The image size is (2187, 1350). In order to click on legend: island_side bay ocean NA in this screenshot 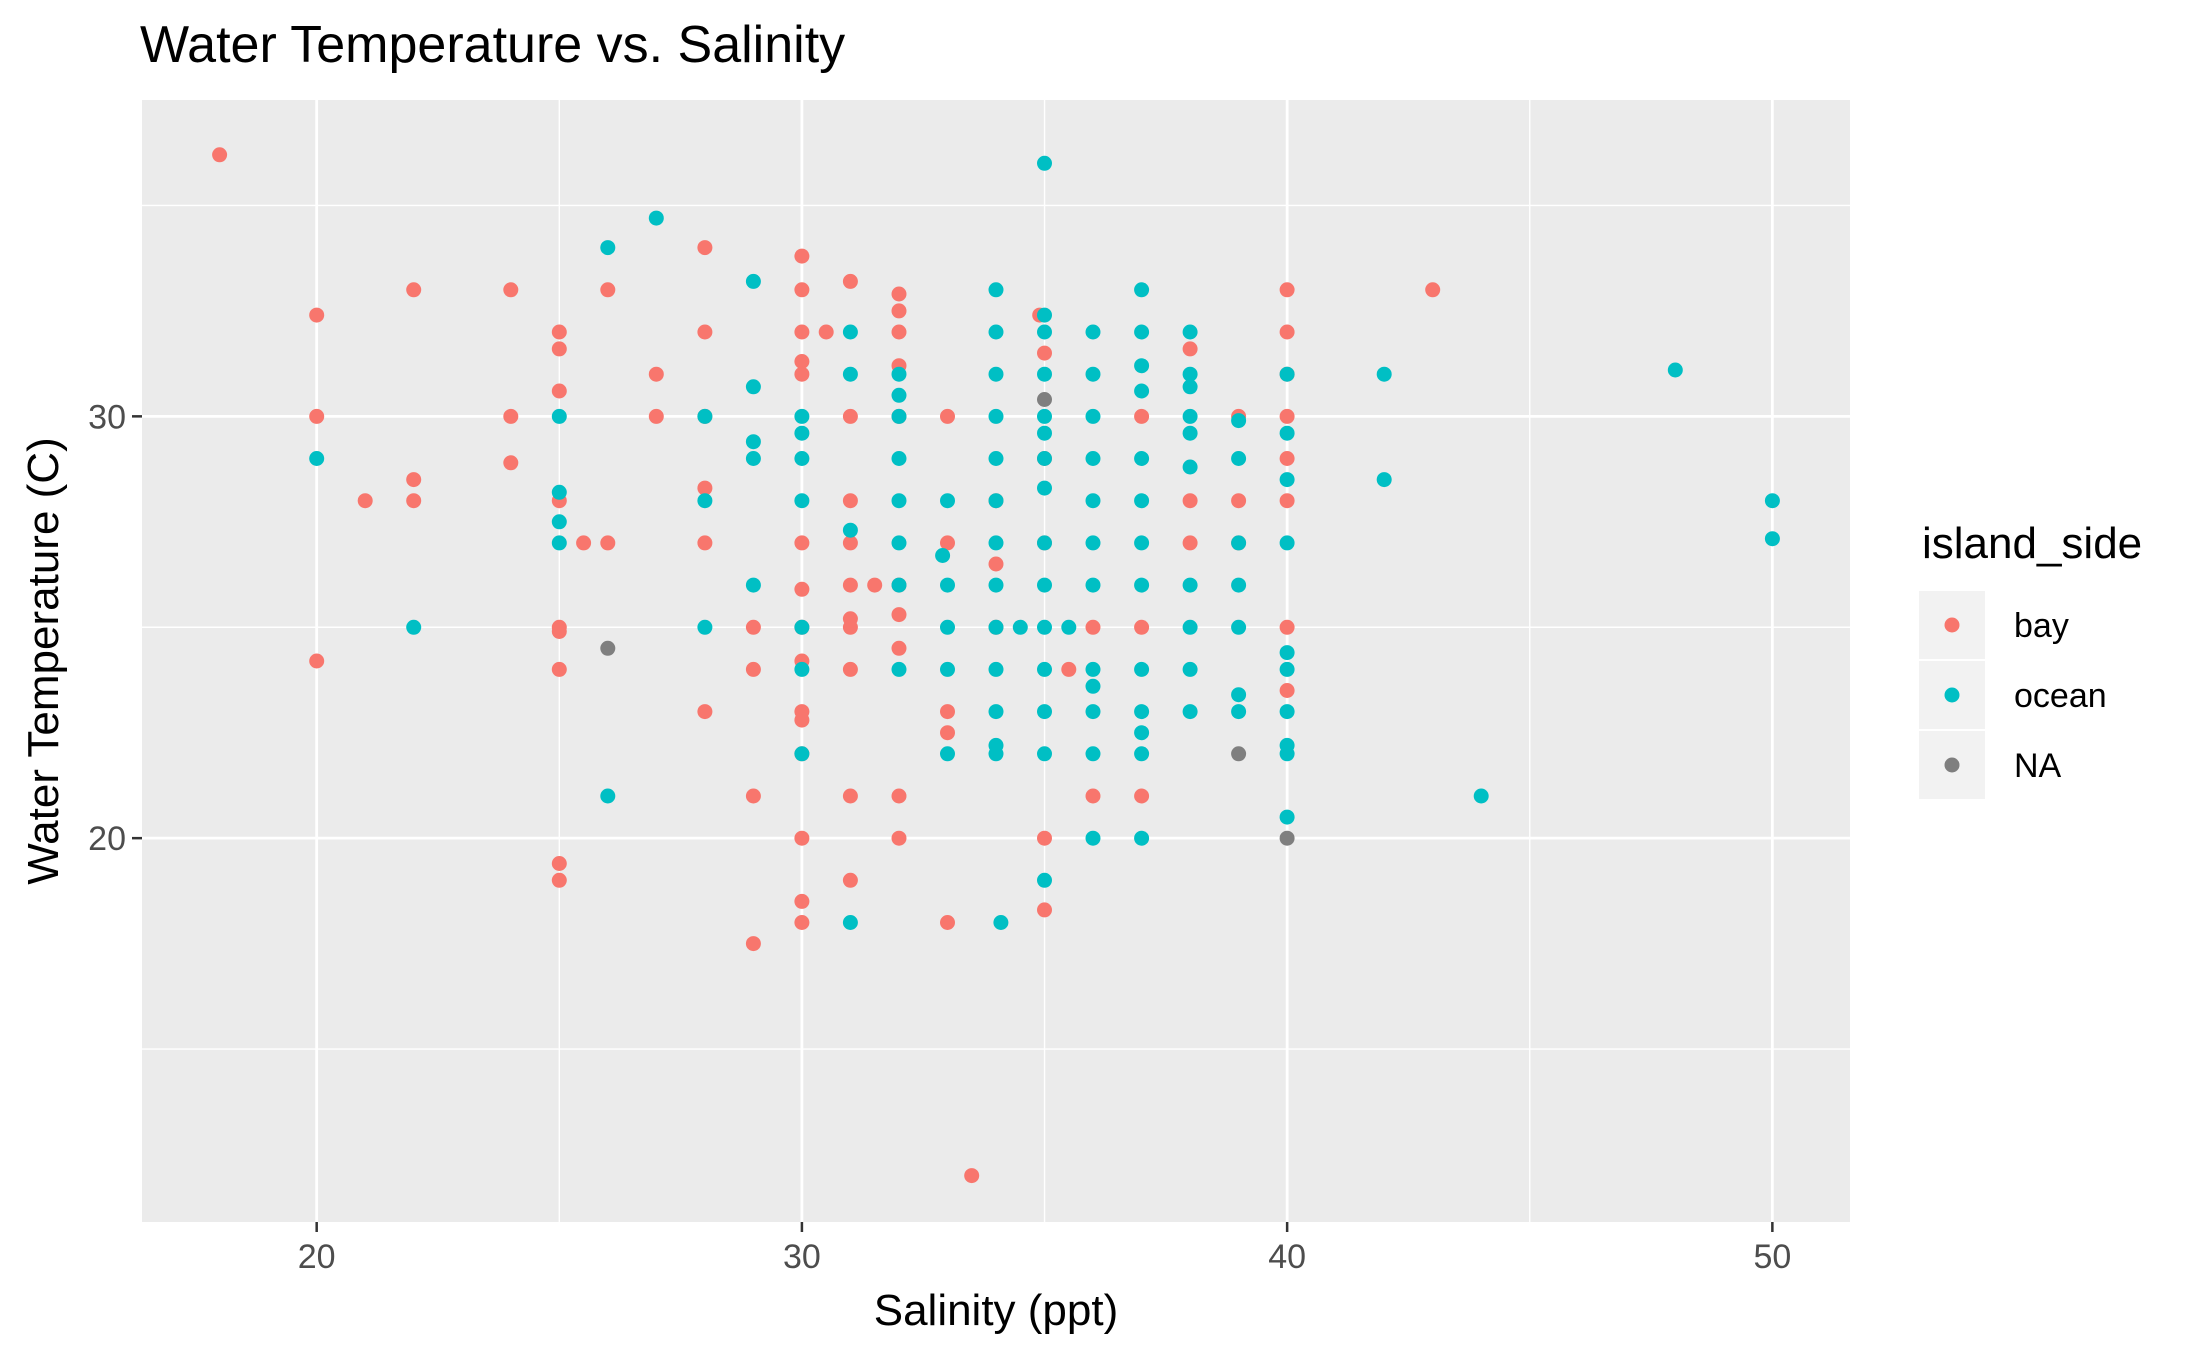, I will do `click(2029, 660)`.